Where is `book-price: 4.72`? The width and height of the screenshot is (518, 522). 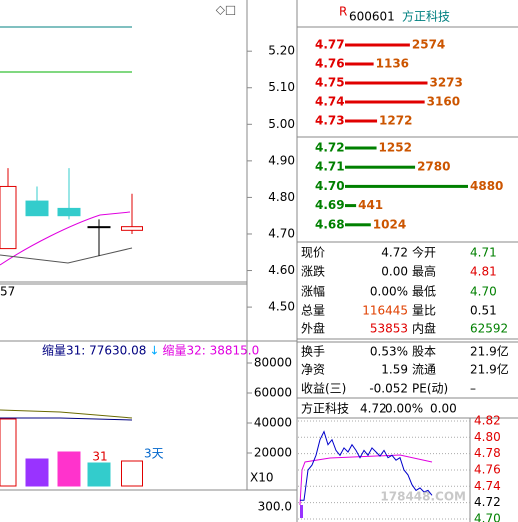
book-price: 4.72 is located at coordinates (330, 148).